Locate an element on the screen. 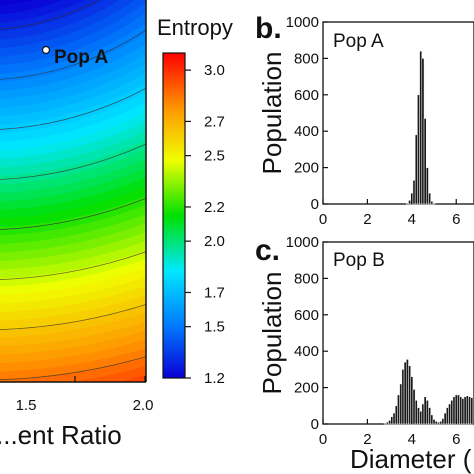  heatmap-x-tick-label: 2.0 is located at coordinates (143, 405).